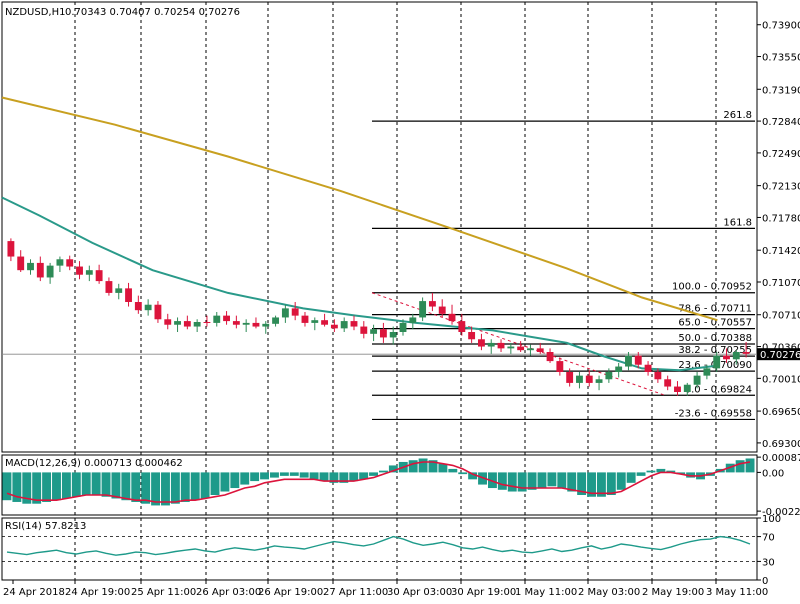 The image size is (800, 604). I want to click on fib-level-label: 100.0 - 0.70952, so click(712, 287).